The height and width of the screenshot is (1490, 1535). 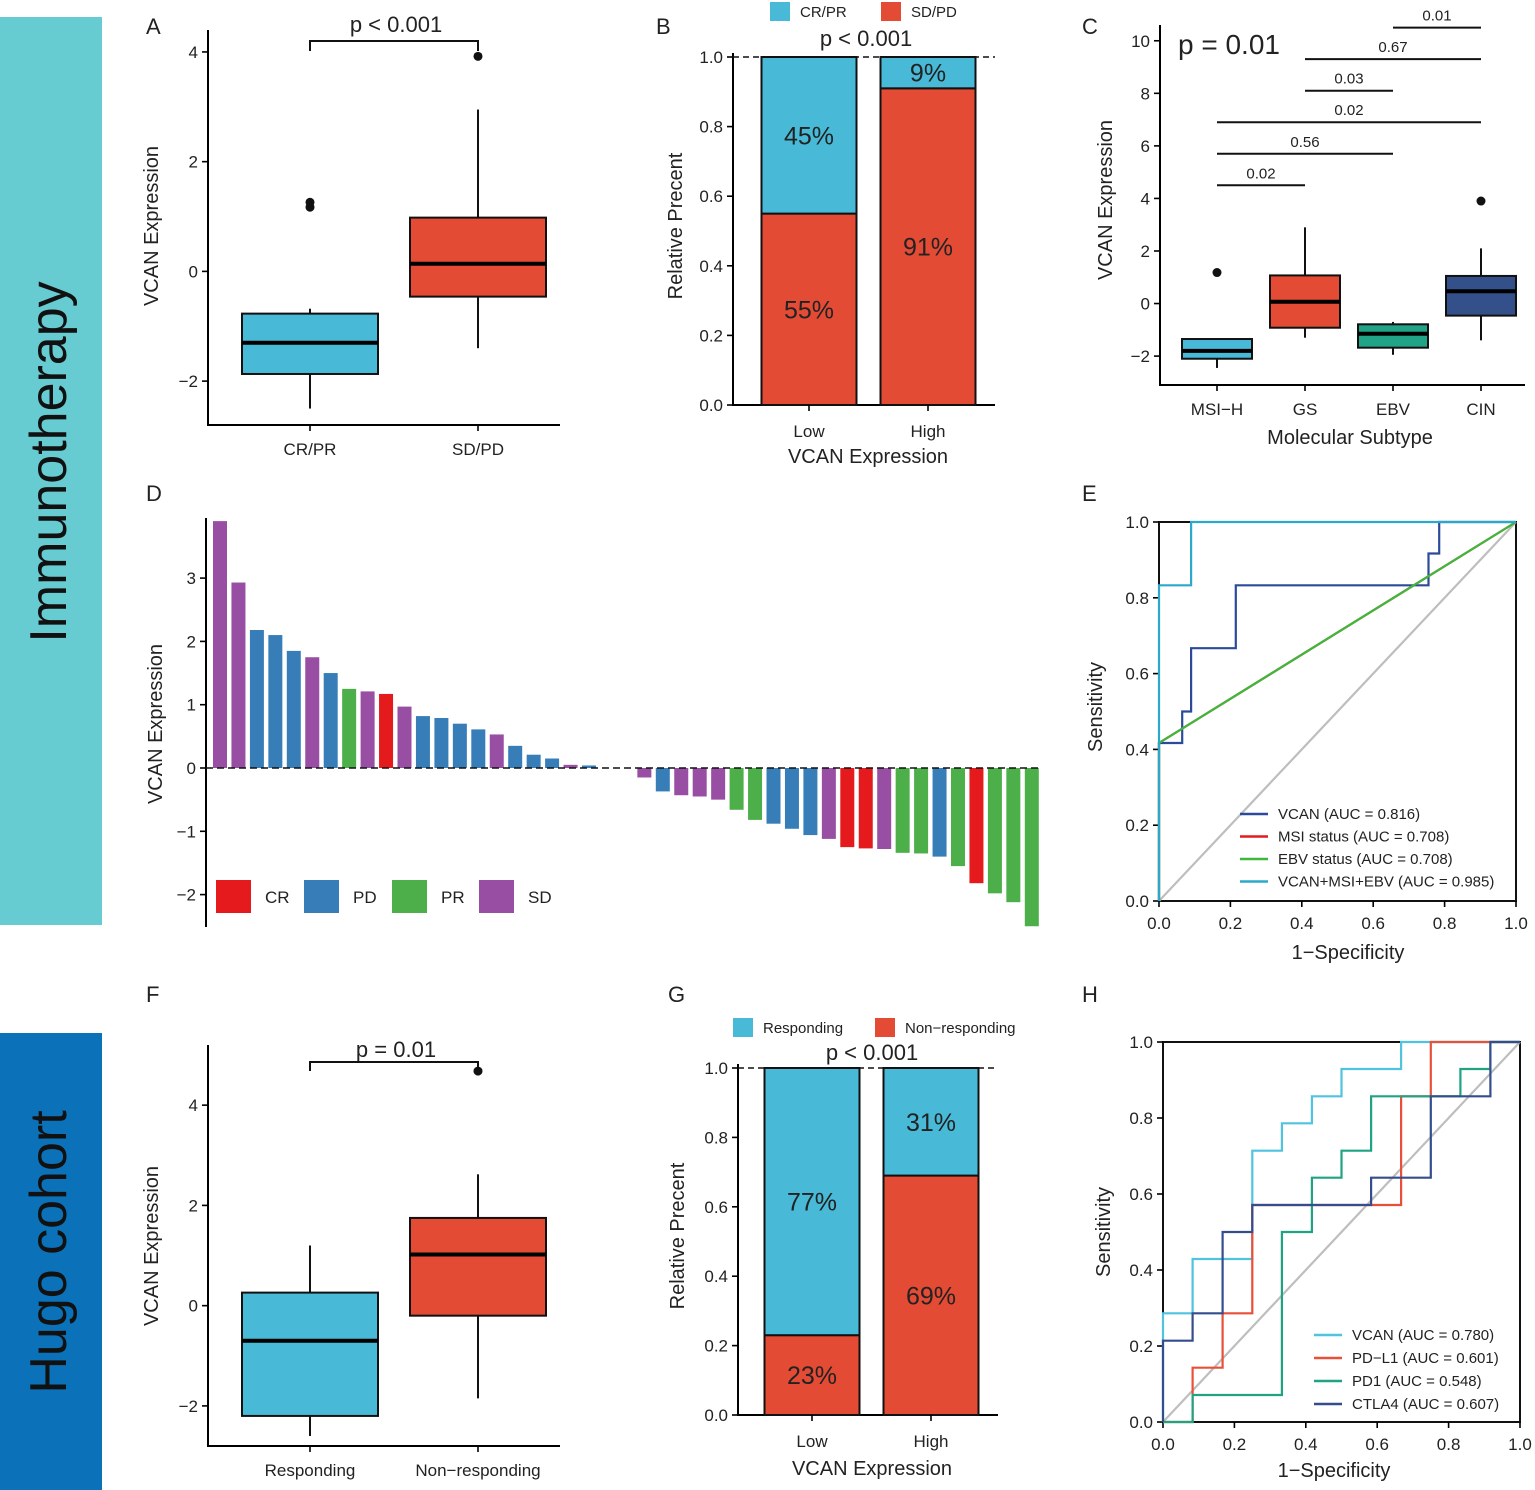 I want to click on panel-b-ytick-label: 0.6, so click(x=711, y=196).